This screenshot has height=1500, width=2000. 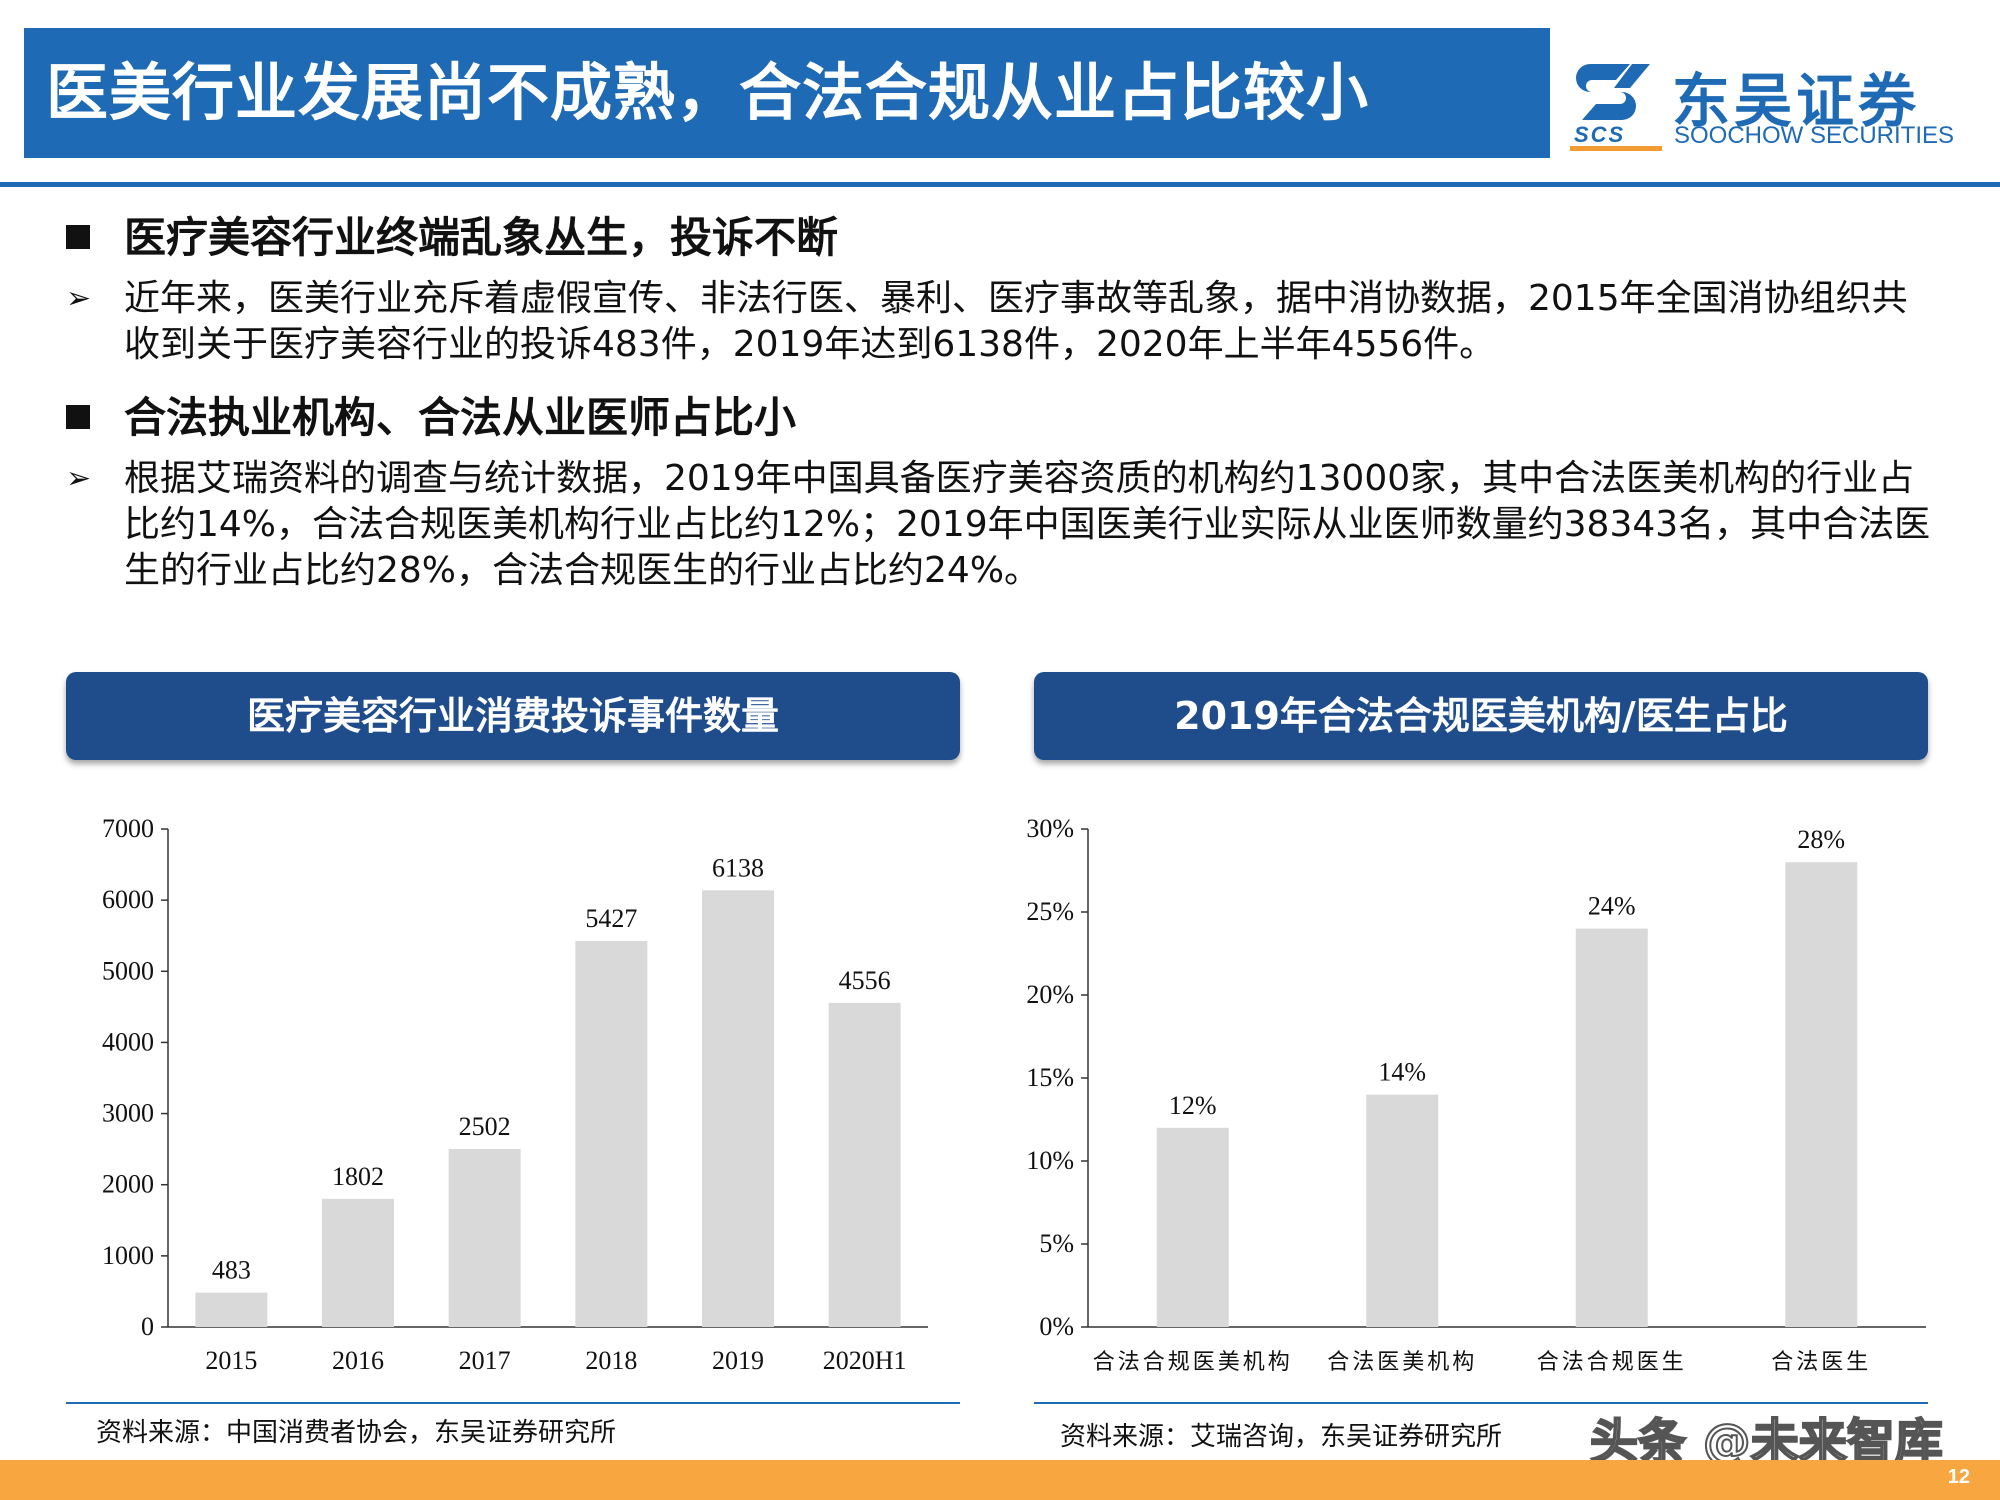 I want to click on data-label: 24%, so click(x=1612, y=906).